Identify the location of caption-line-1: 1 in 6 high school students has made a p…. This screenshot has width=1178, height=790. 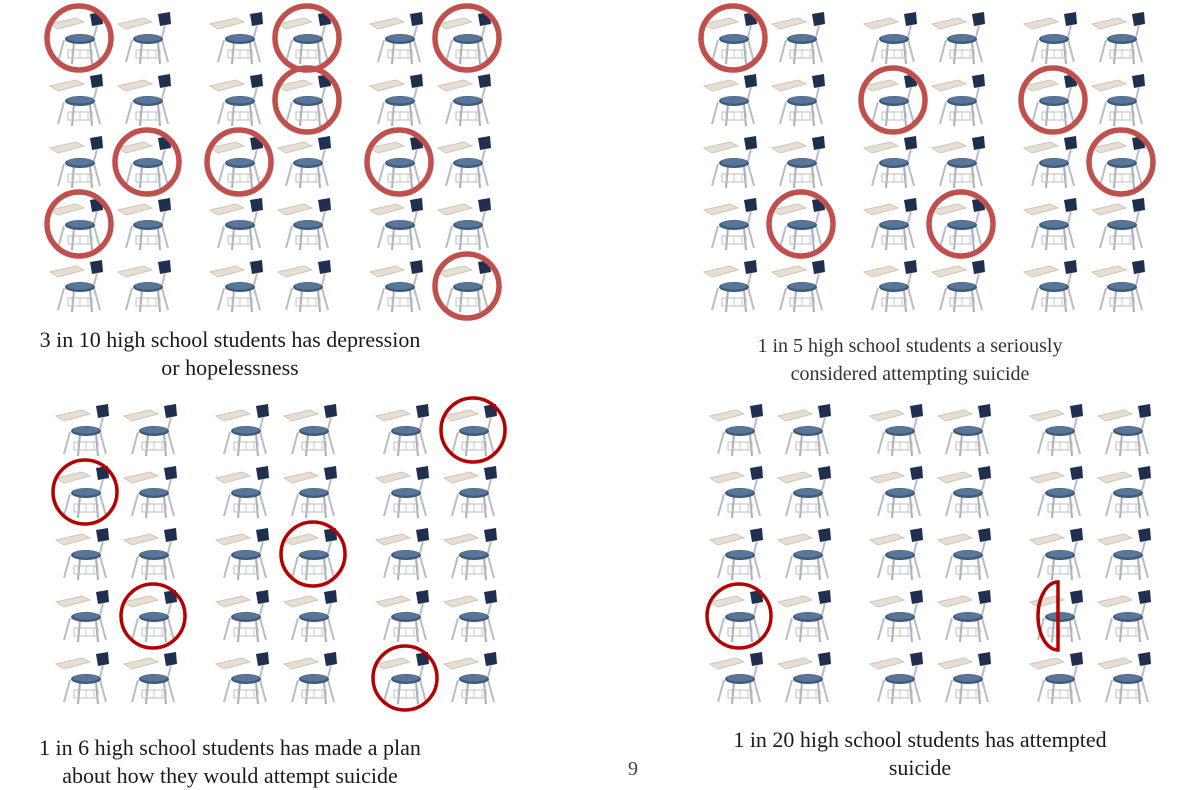
(230, 747).